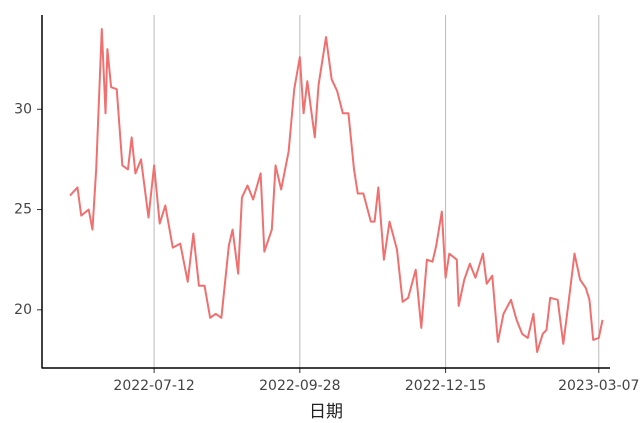 The height and width of the screenshot is (423, 643). Describe the element at coordinates (23, 310) in the screenshot. I see `y-tick-label: 20` at that location.